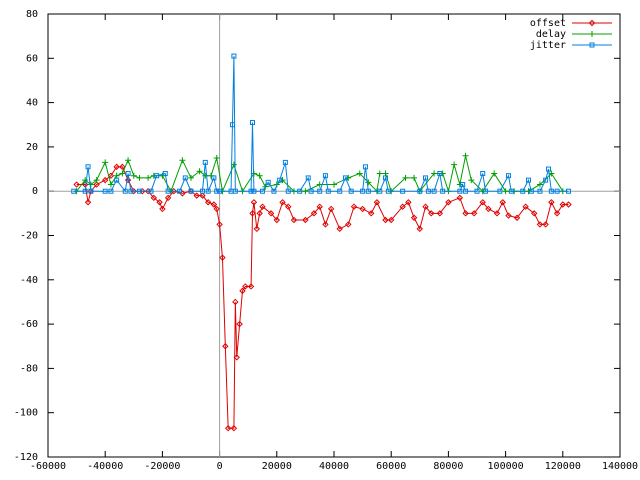 The height and width of the screenshot is (480, 640). Describe the element at coordinates (26, 413) in the screenshot. I see `y-tick-label: -100` at that location.